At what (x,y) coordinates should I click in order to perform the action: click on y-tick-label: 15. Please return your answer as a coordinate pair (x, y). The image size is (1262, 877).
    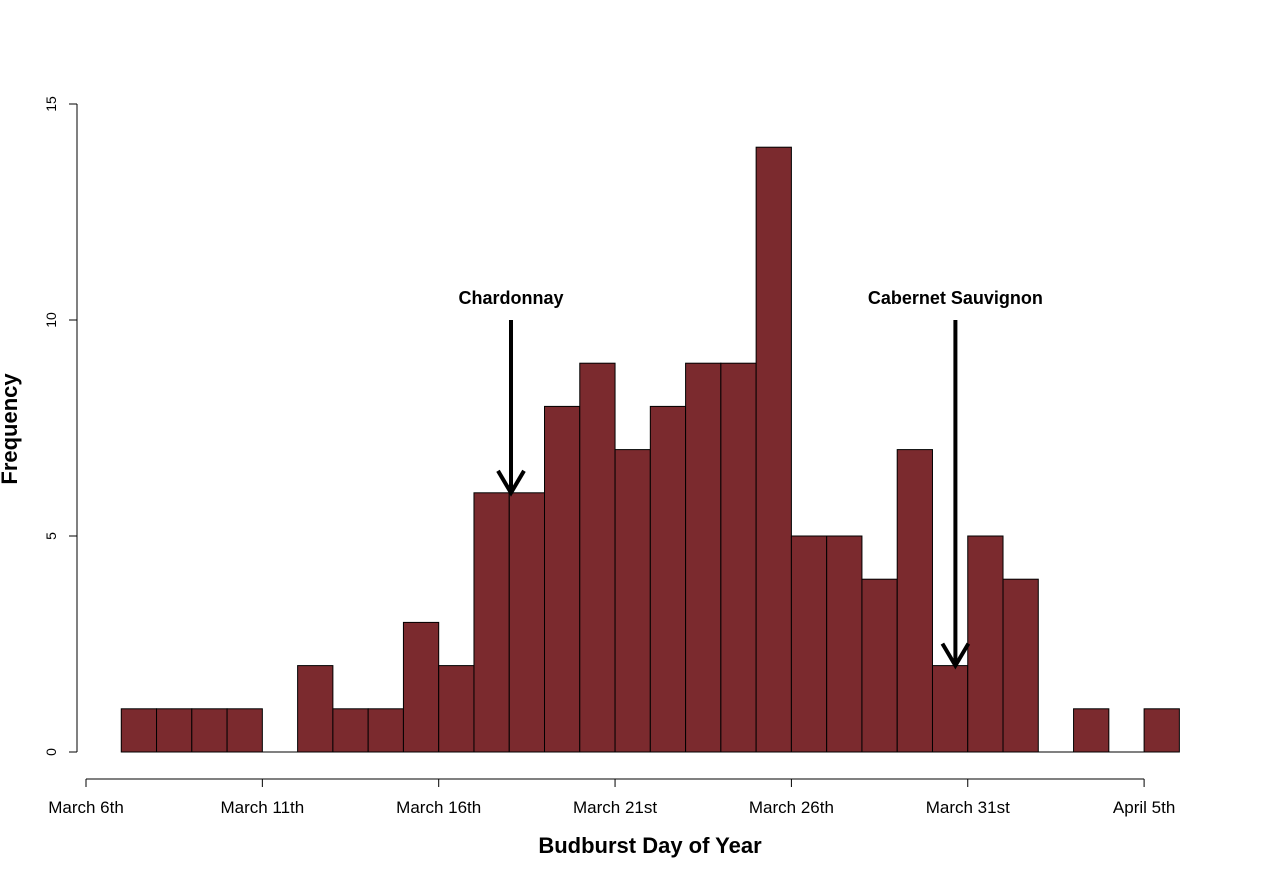
    Looking at the image, I should click on (51, 104).